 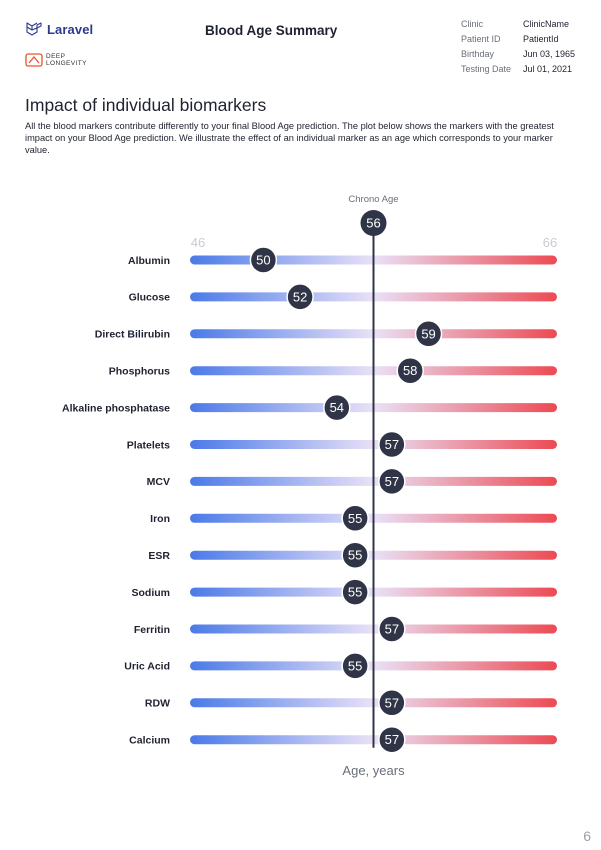 What do you see at coordinates (550, 242) in the screenshot?
I see `x-axis-max-label: 66` at bounding box center [550, 242].